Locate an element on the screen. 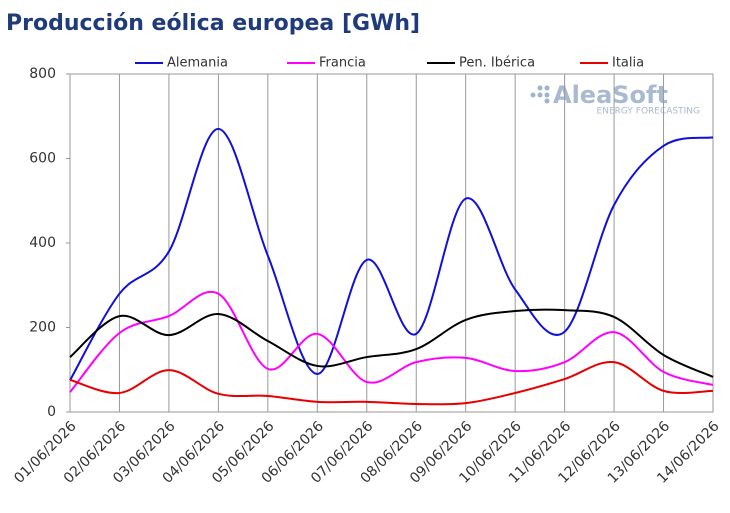  legend-label: Alemania is located at coordinates (197, 63).